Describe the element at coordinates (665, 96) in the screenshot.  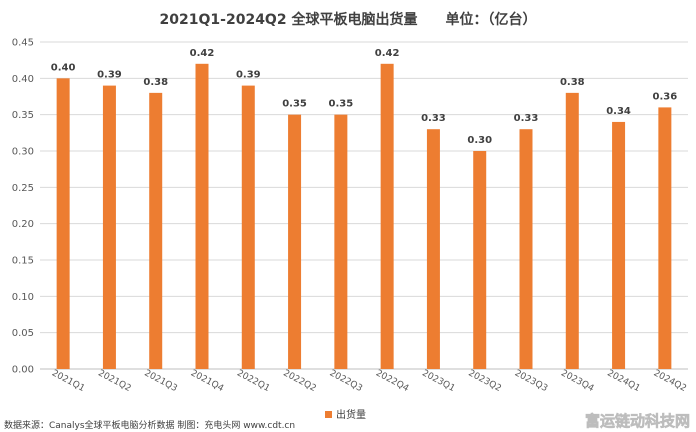
I see `data-label-2024Q2: 0.36` at that location.